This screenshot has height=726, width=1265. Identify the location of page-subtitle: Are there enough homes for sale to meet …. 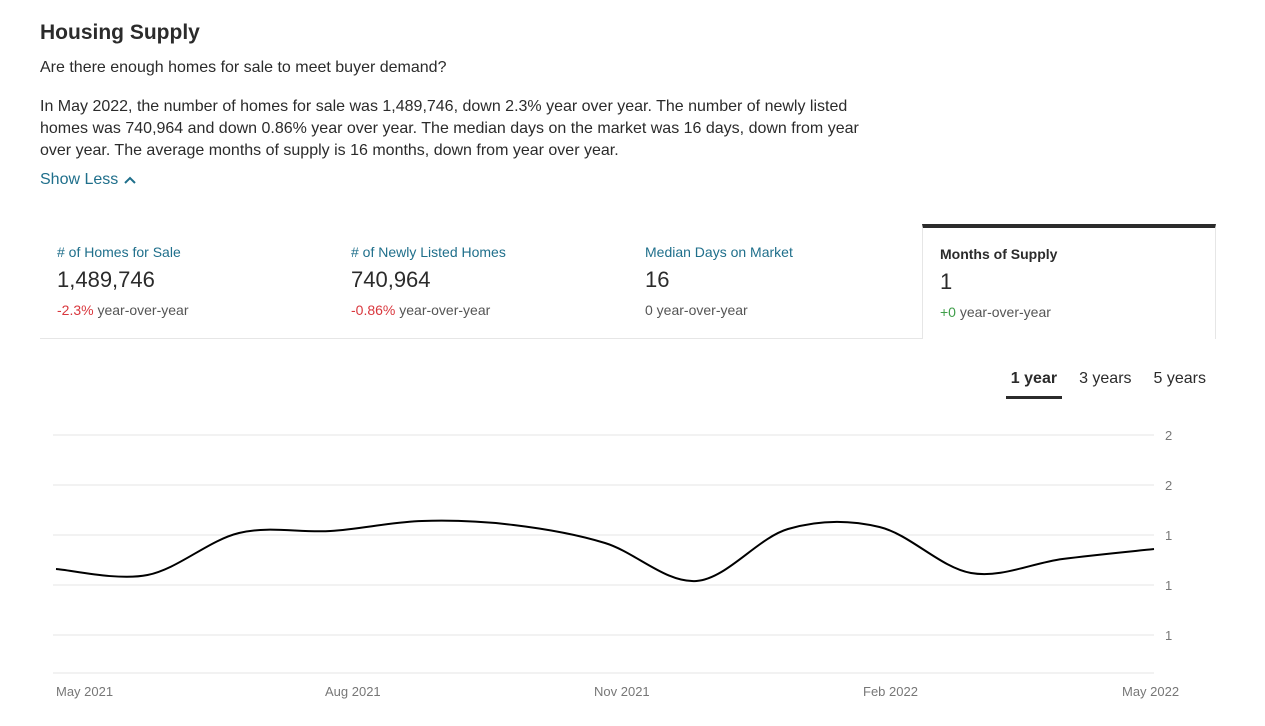
(243, 67).